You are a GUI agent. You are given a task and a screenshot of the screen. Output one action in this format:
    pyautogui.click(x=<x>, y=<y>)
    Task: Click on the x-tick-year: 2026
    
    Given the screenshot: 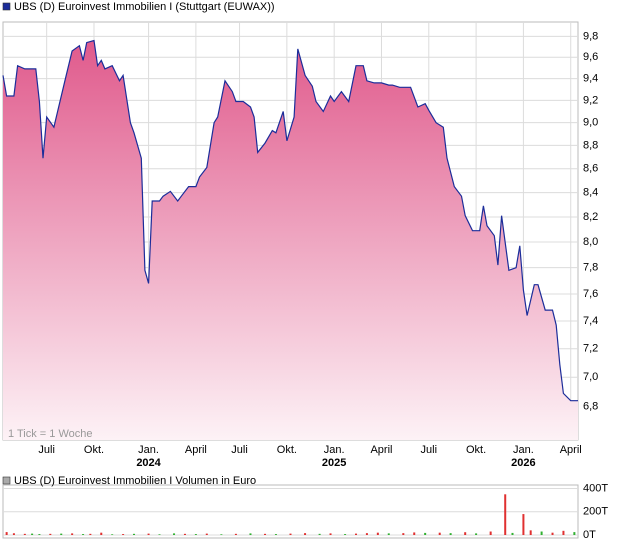 What is the action you would take?
    pyautogui.click(x=523, y=463)
    